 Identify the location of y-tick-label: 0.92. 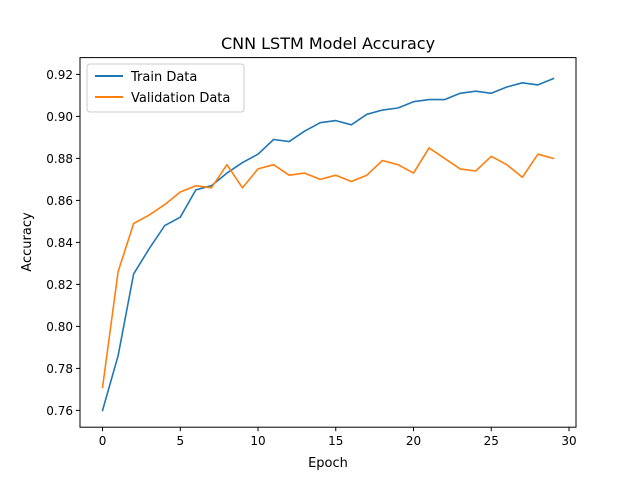
(59, 75).